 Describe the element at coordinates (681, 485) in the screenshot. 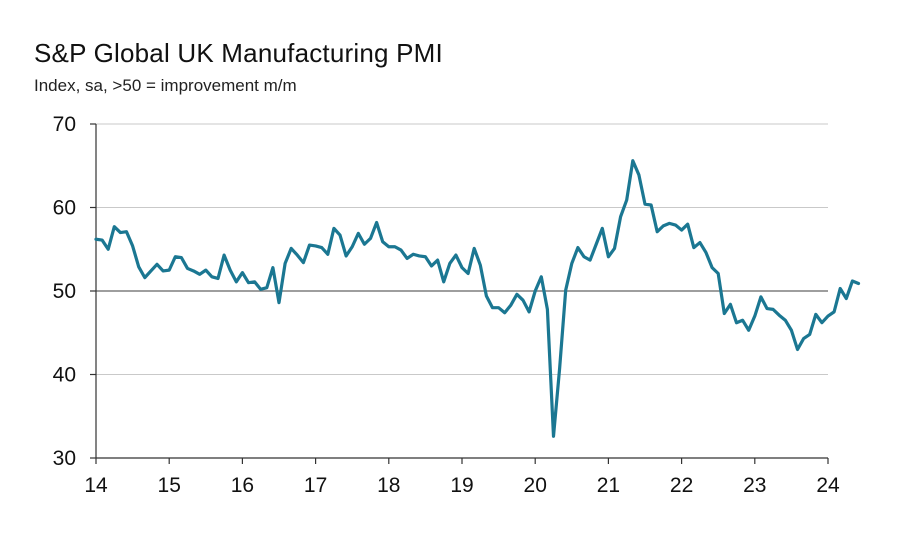

I see `x-tick-label-22: 22` at that location.